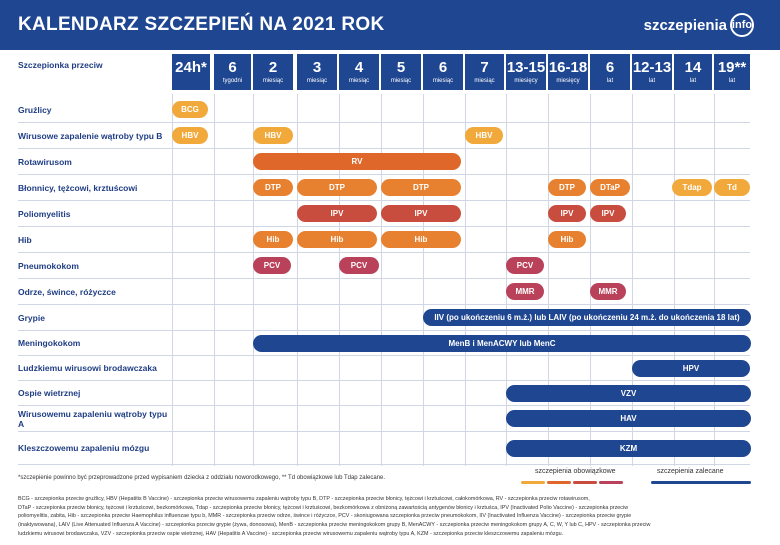 The image size is (780, 545). I want to click on page-title: KALENDARZ SZCZEPIEŃ NA 2021 ROK, so click(201, 24).